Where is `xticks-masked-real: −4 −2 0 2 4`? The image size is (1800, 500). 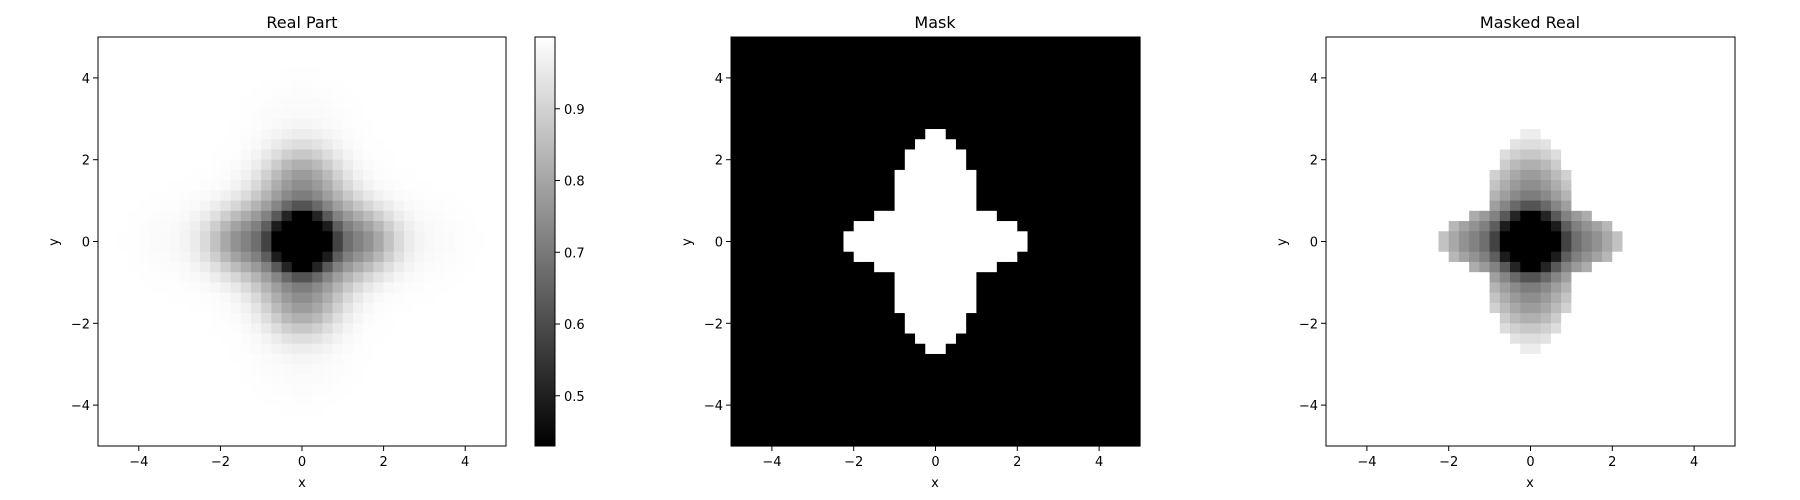 xticks-masked-real: −4 −2 0 2 4 is located at coordinates (1527, 458).